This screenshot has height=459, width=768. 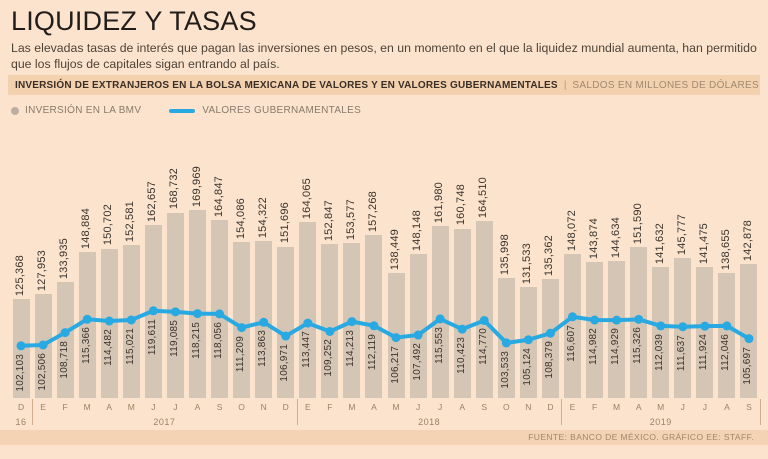 What do you see at coordinates (417, 362) in the screenshot?
I see `line-value-label: 107,492` at bounding box center [417, 362].